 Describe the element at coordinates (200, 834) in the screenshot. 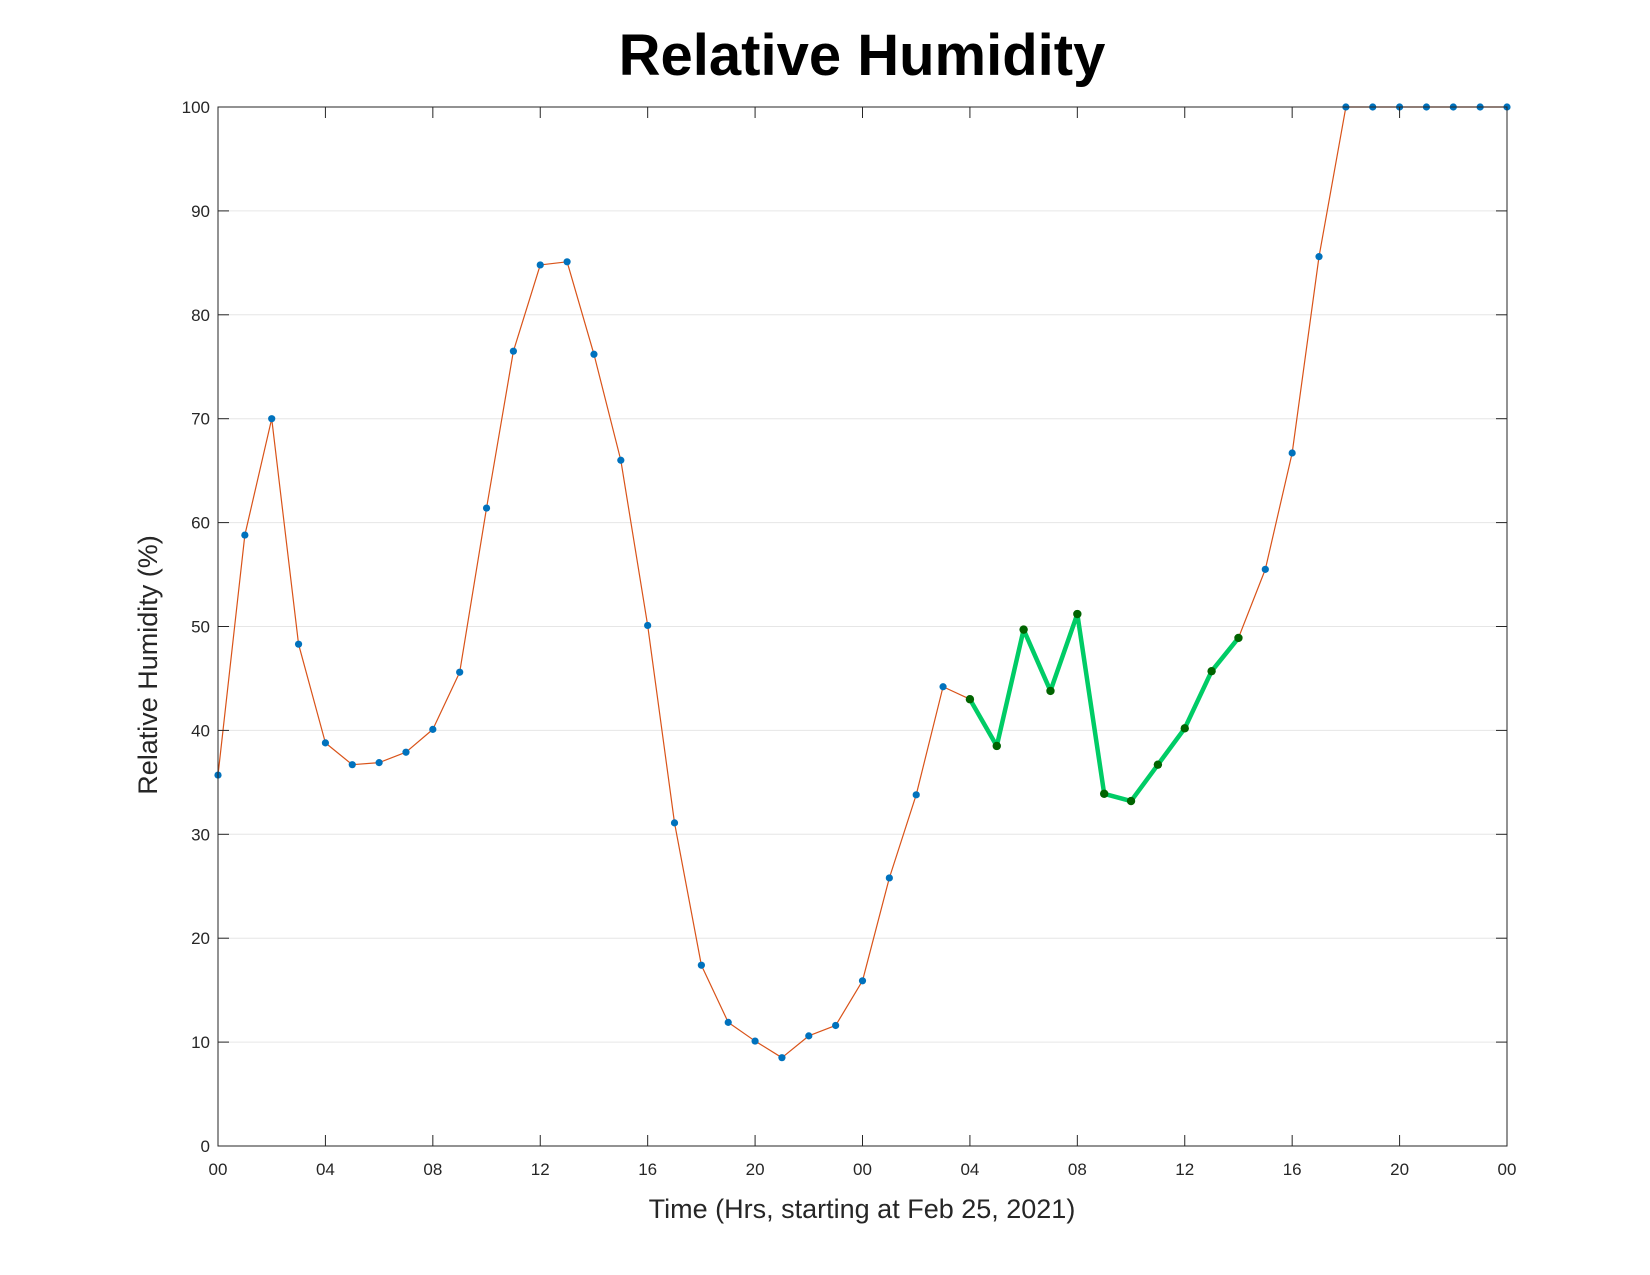

I see `y-tick-label: 30` at that location.